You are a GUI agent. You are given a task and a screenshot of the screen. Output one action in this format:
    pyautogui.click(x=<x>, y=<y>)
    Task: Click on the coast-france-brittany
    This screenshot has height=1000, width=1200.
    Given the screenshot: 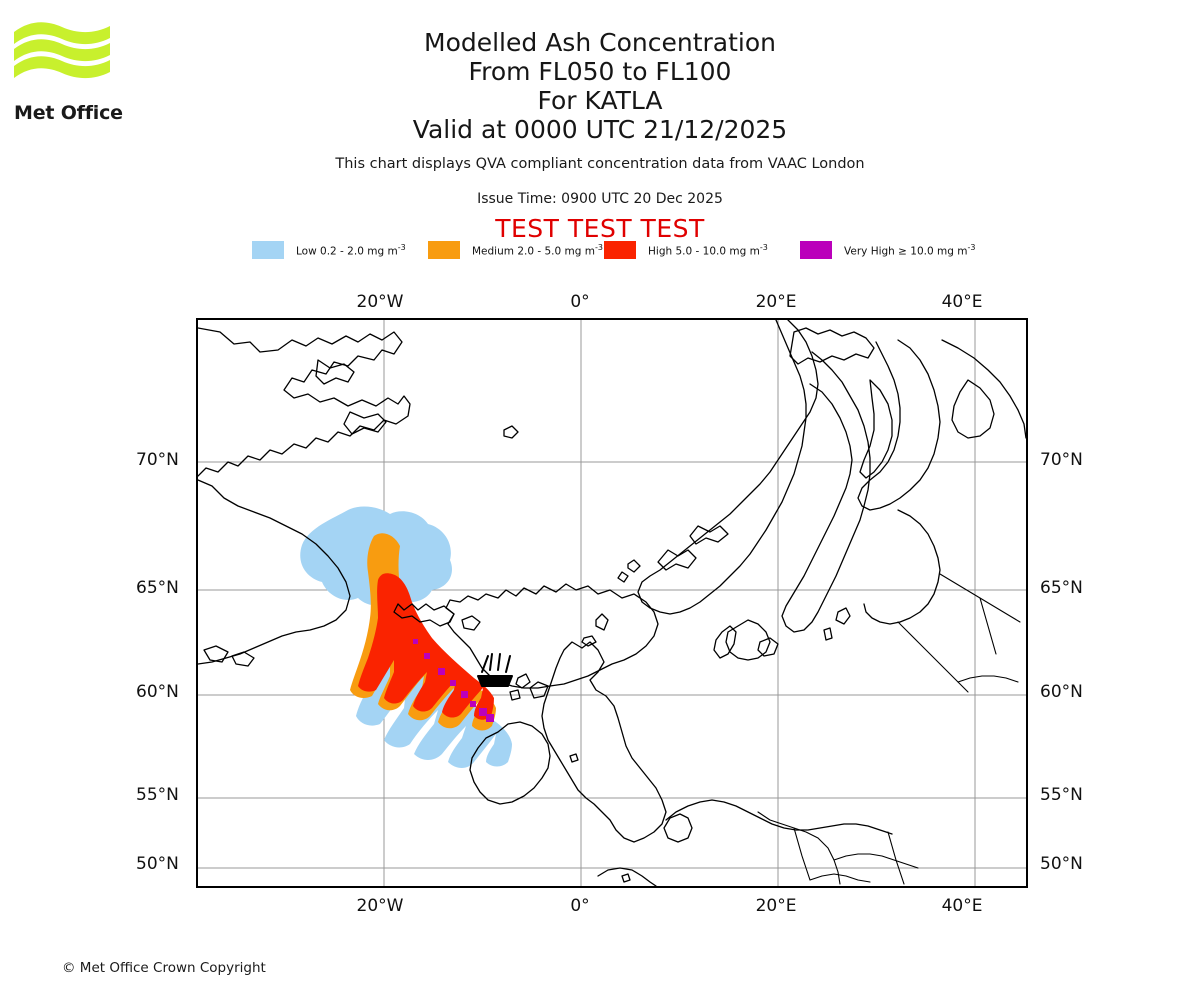 What is the action you would take?
    pyautogui.click(x=627, y=876)
    